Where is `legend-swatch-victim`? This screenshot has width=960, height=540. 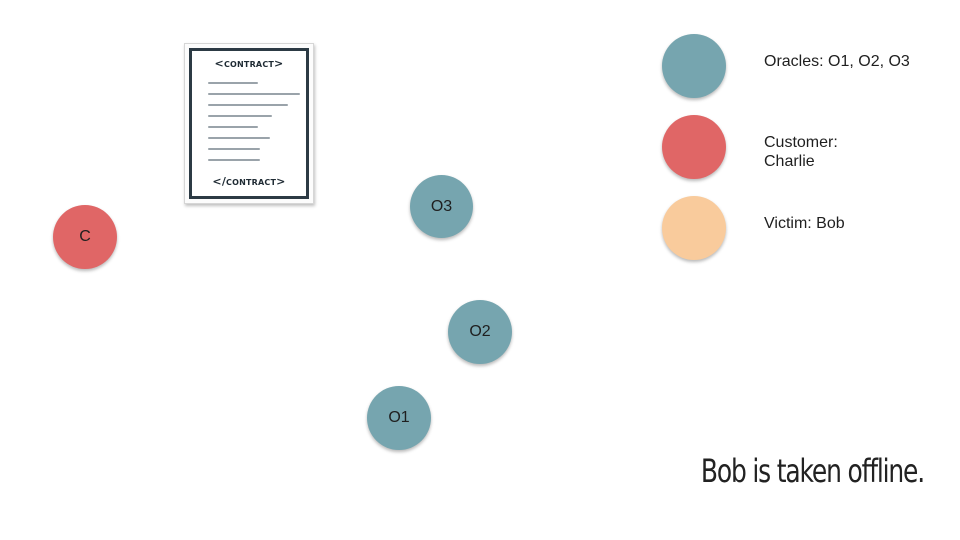 legend-swatch-victim is located at coordinates (694, 228).